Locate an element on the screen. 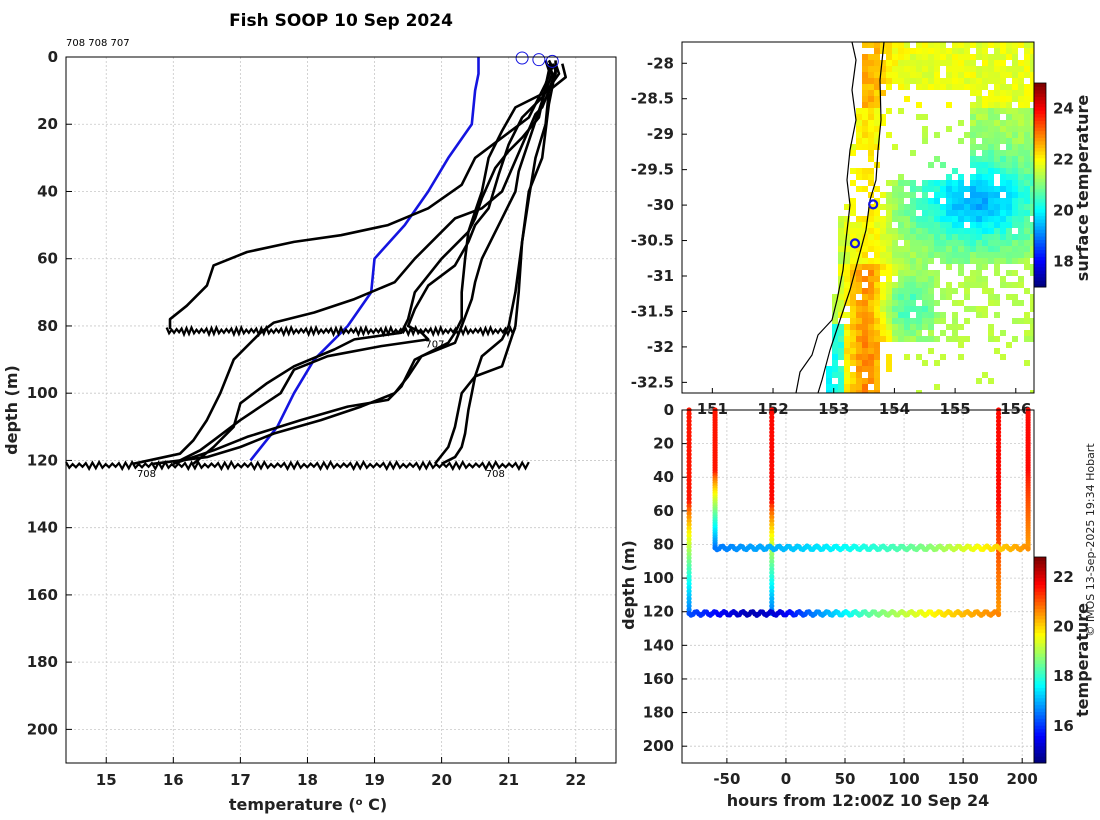  map-y-tick-label: -29 is located at coordinates (660, 134).